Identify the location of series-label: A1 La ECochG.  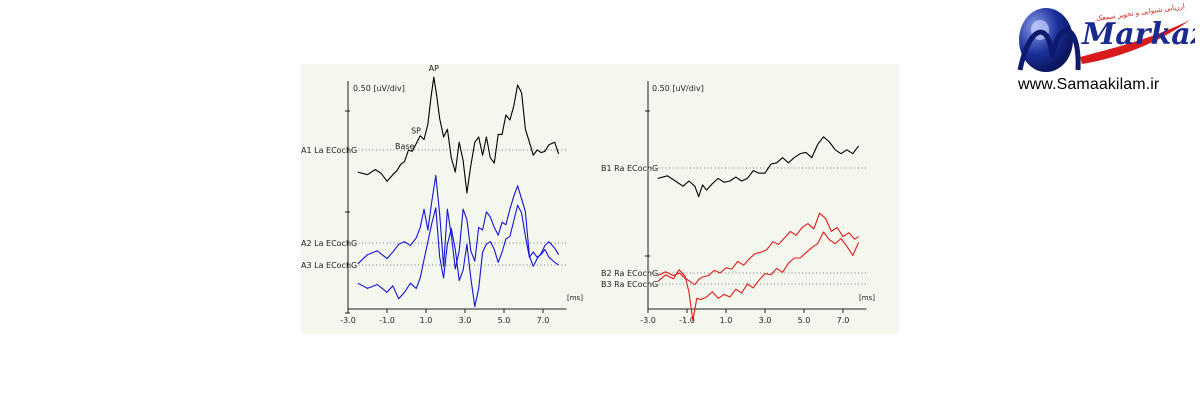
(329, 150).